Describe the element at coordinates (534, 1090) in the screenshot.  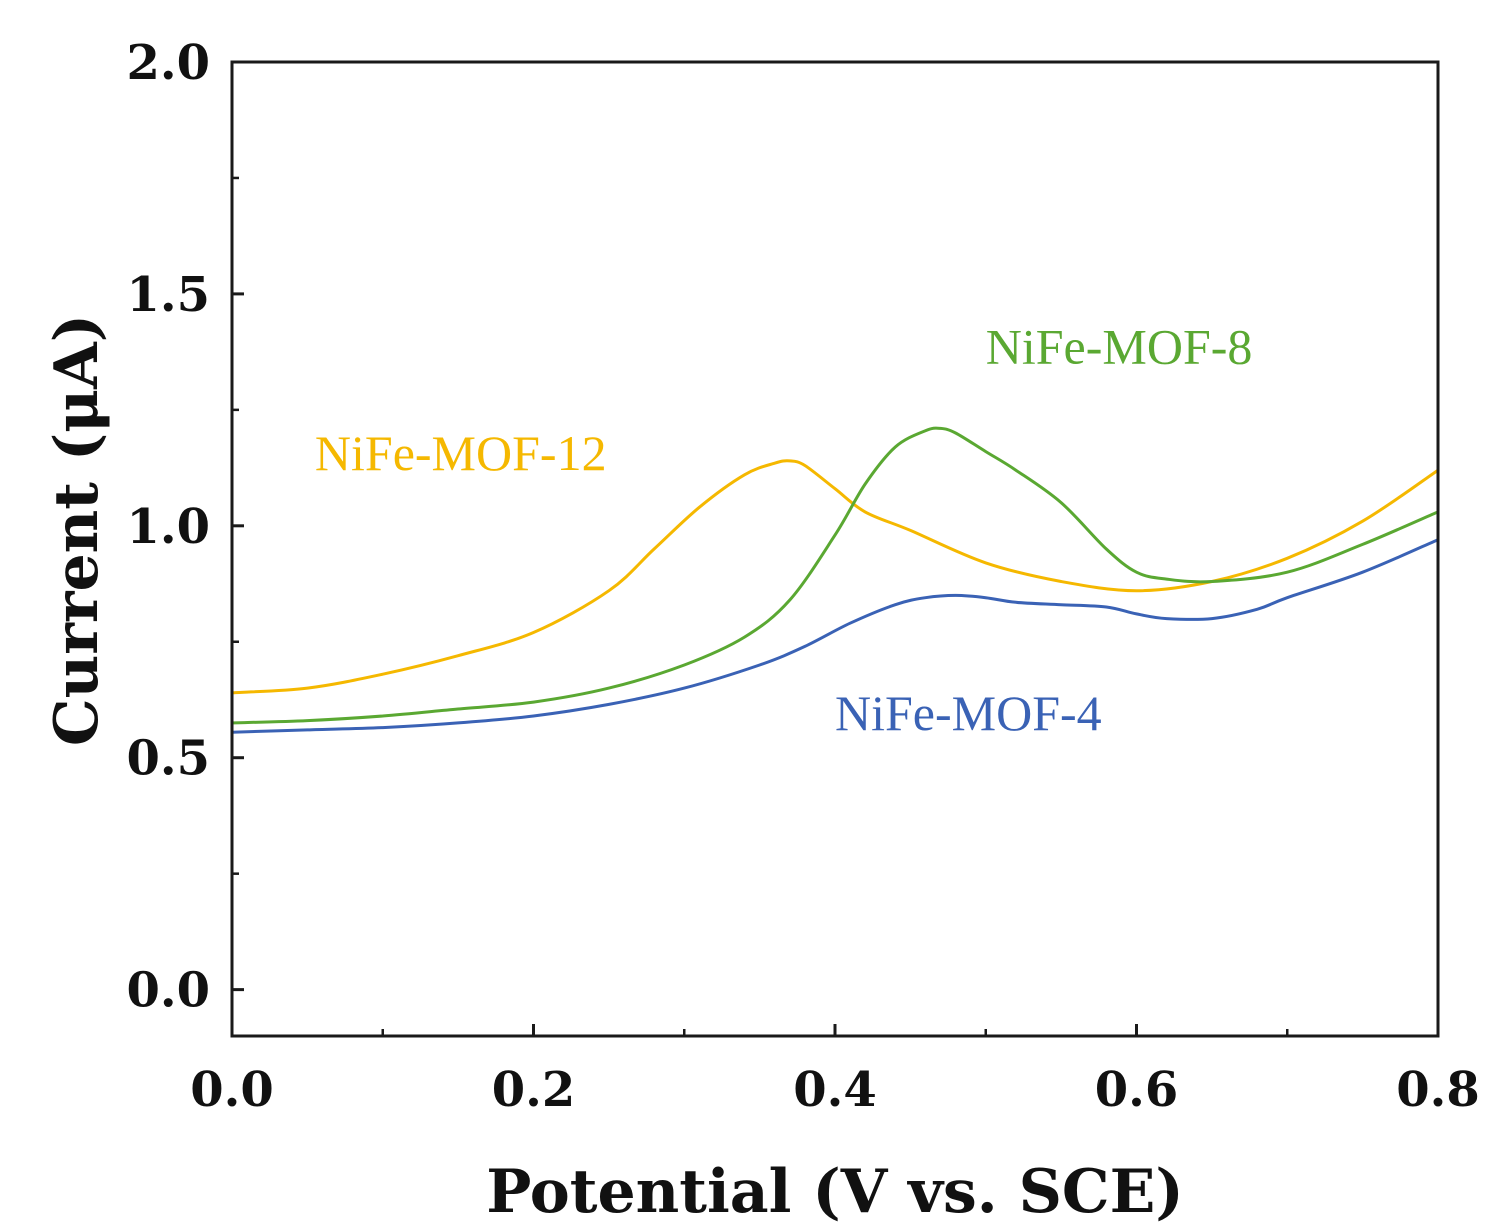
I see `x-tick-label-1: 0.2` at that location.